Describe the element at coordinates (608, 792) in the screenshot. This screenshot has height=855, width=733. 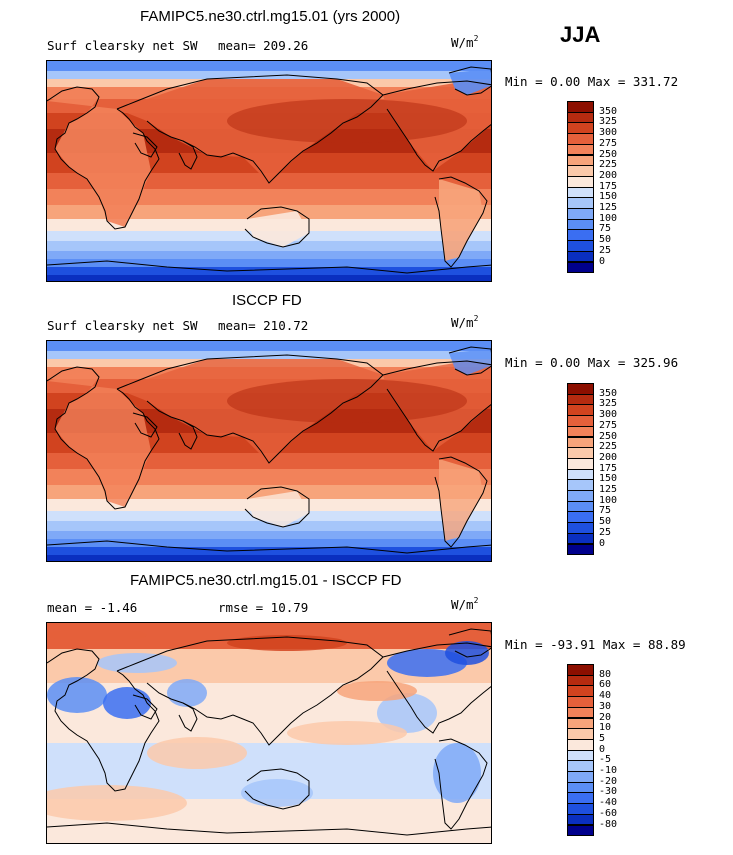
I see `colorbar-tick-label: -30` at that location.